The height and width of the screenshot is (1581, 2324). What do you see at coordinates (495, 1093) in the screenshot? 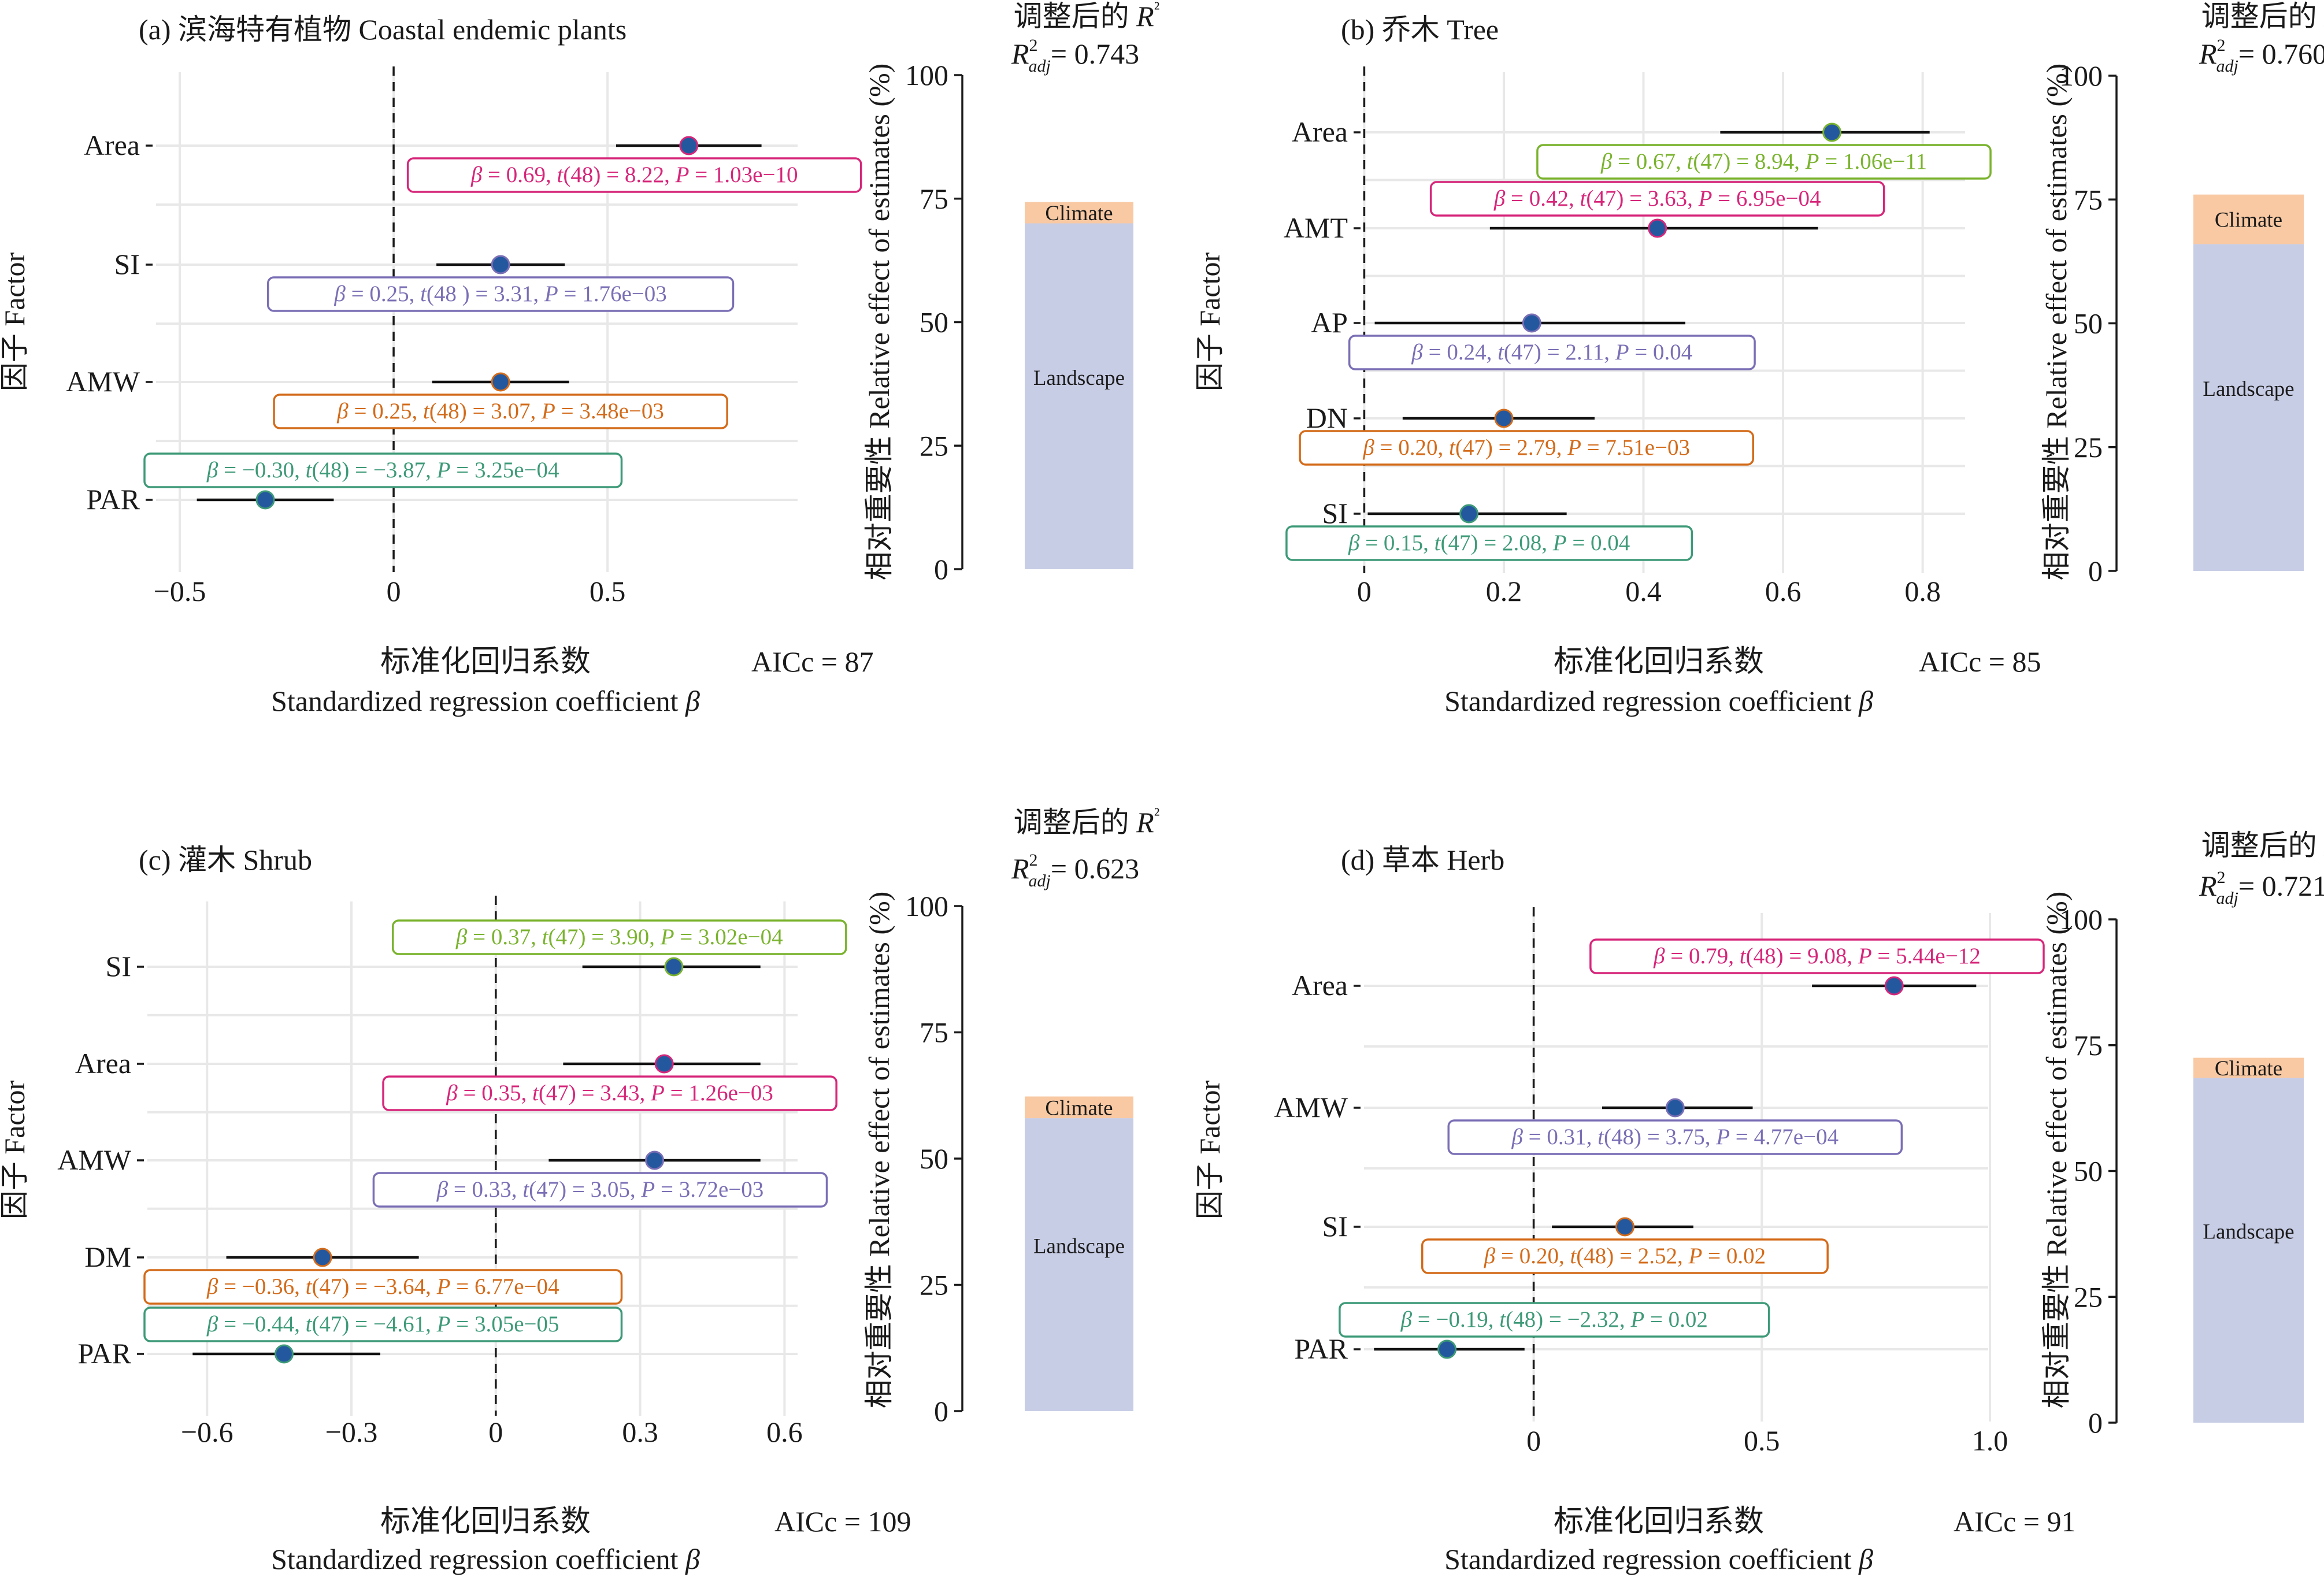
I see `estimate-label-part: = 0.35,` at bounding box center [495, 1093].